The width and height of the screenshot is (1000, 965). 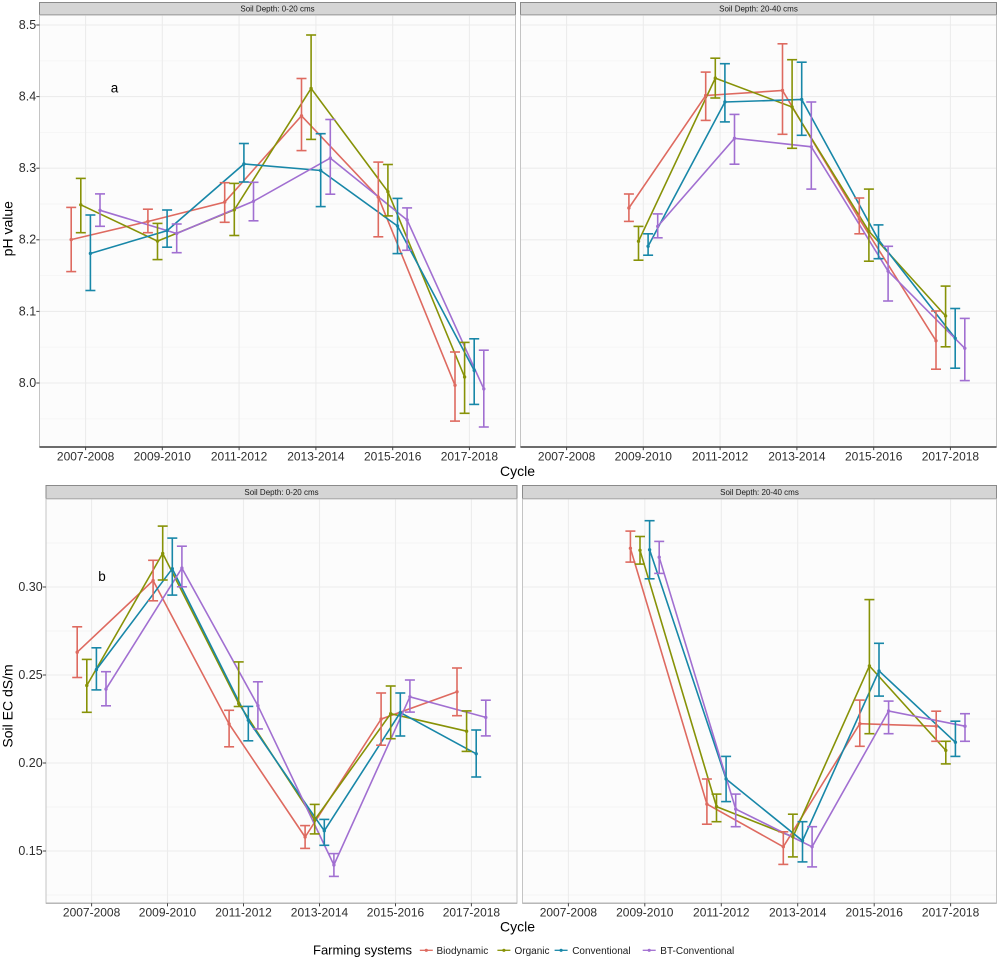 What do you see at coordinates (601, 951) in the screenshot?
I see `svg-text: Conventional` at bounding box center [601, 951].